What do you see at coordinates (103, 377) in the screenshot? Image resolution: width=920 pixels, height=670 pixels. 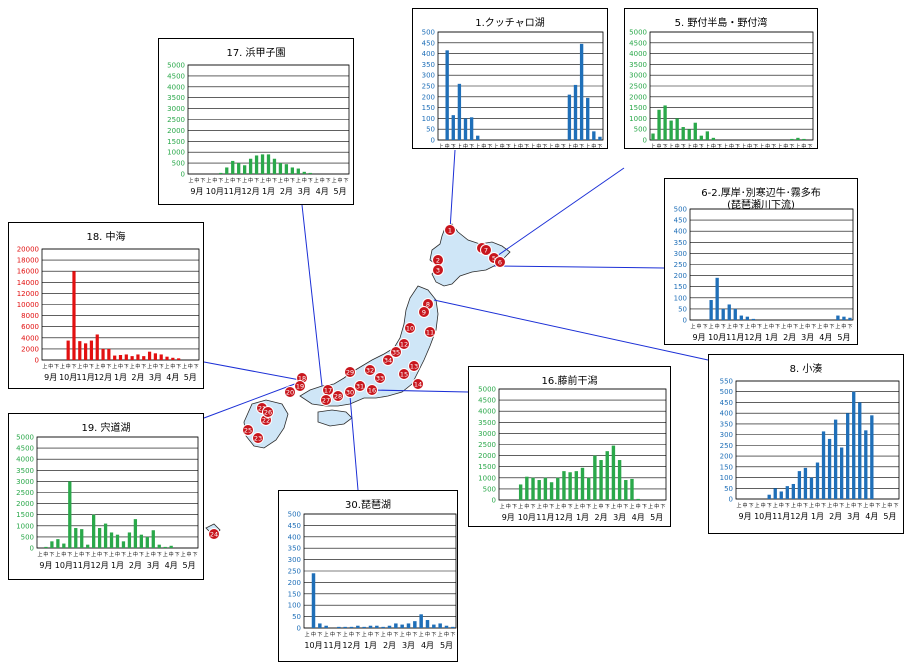 I see `month-label: 12月` at bounding box center [103, 377].